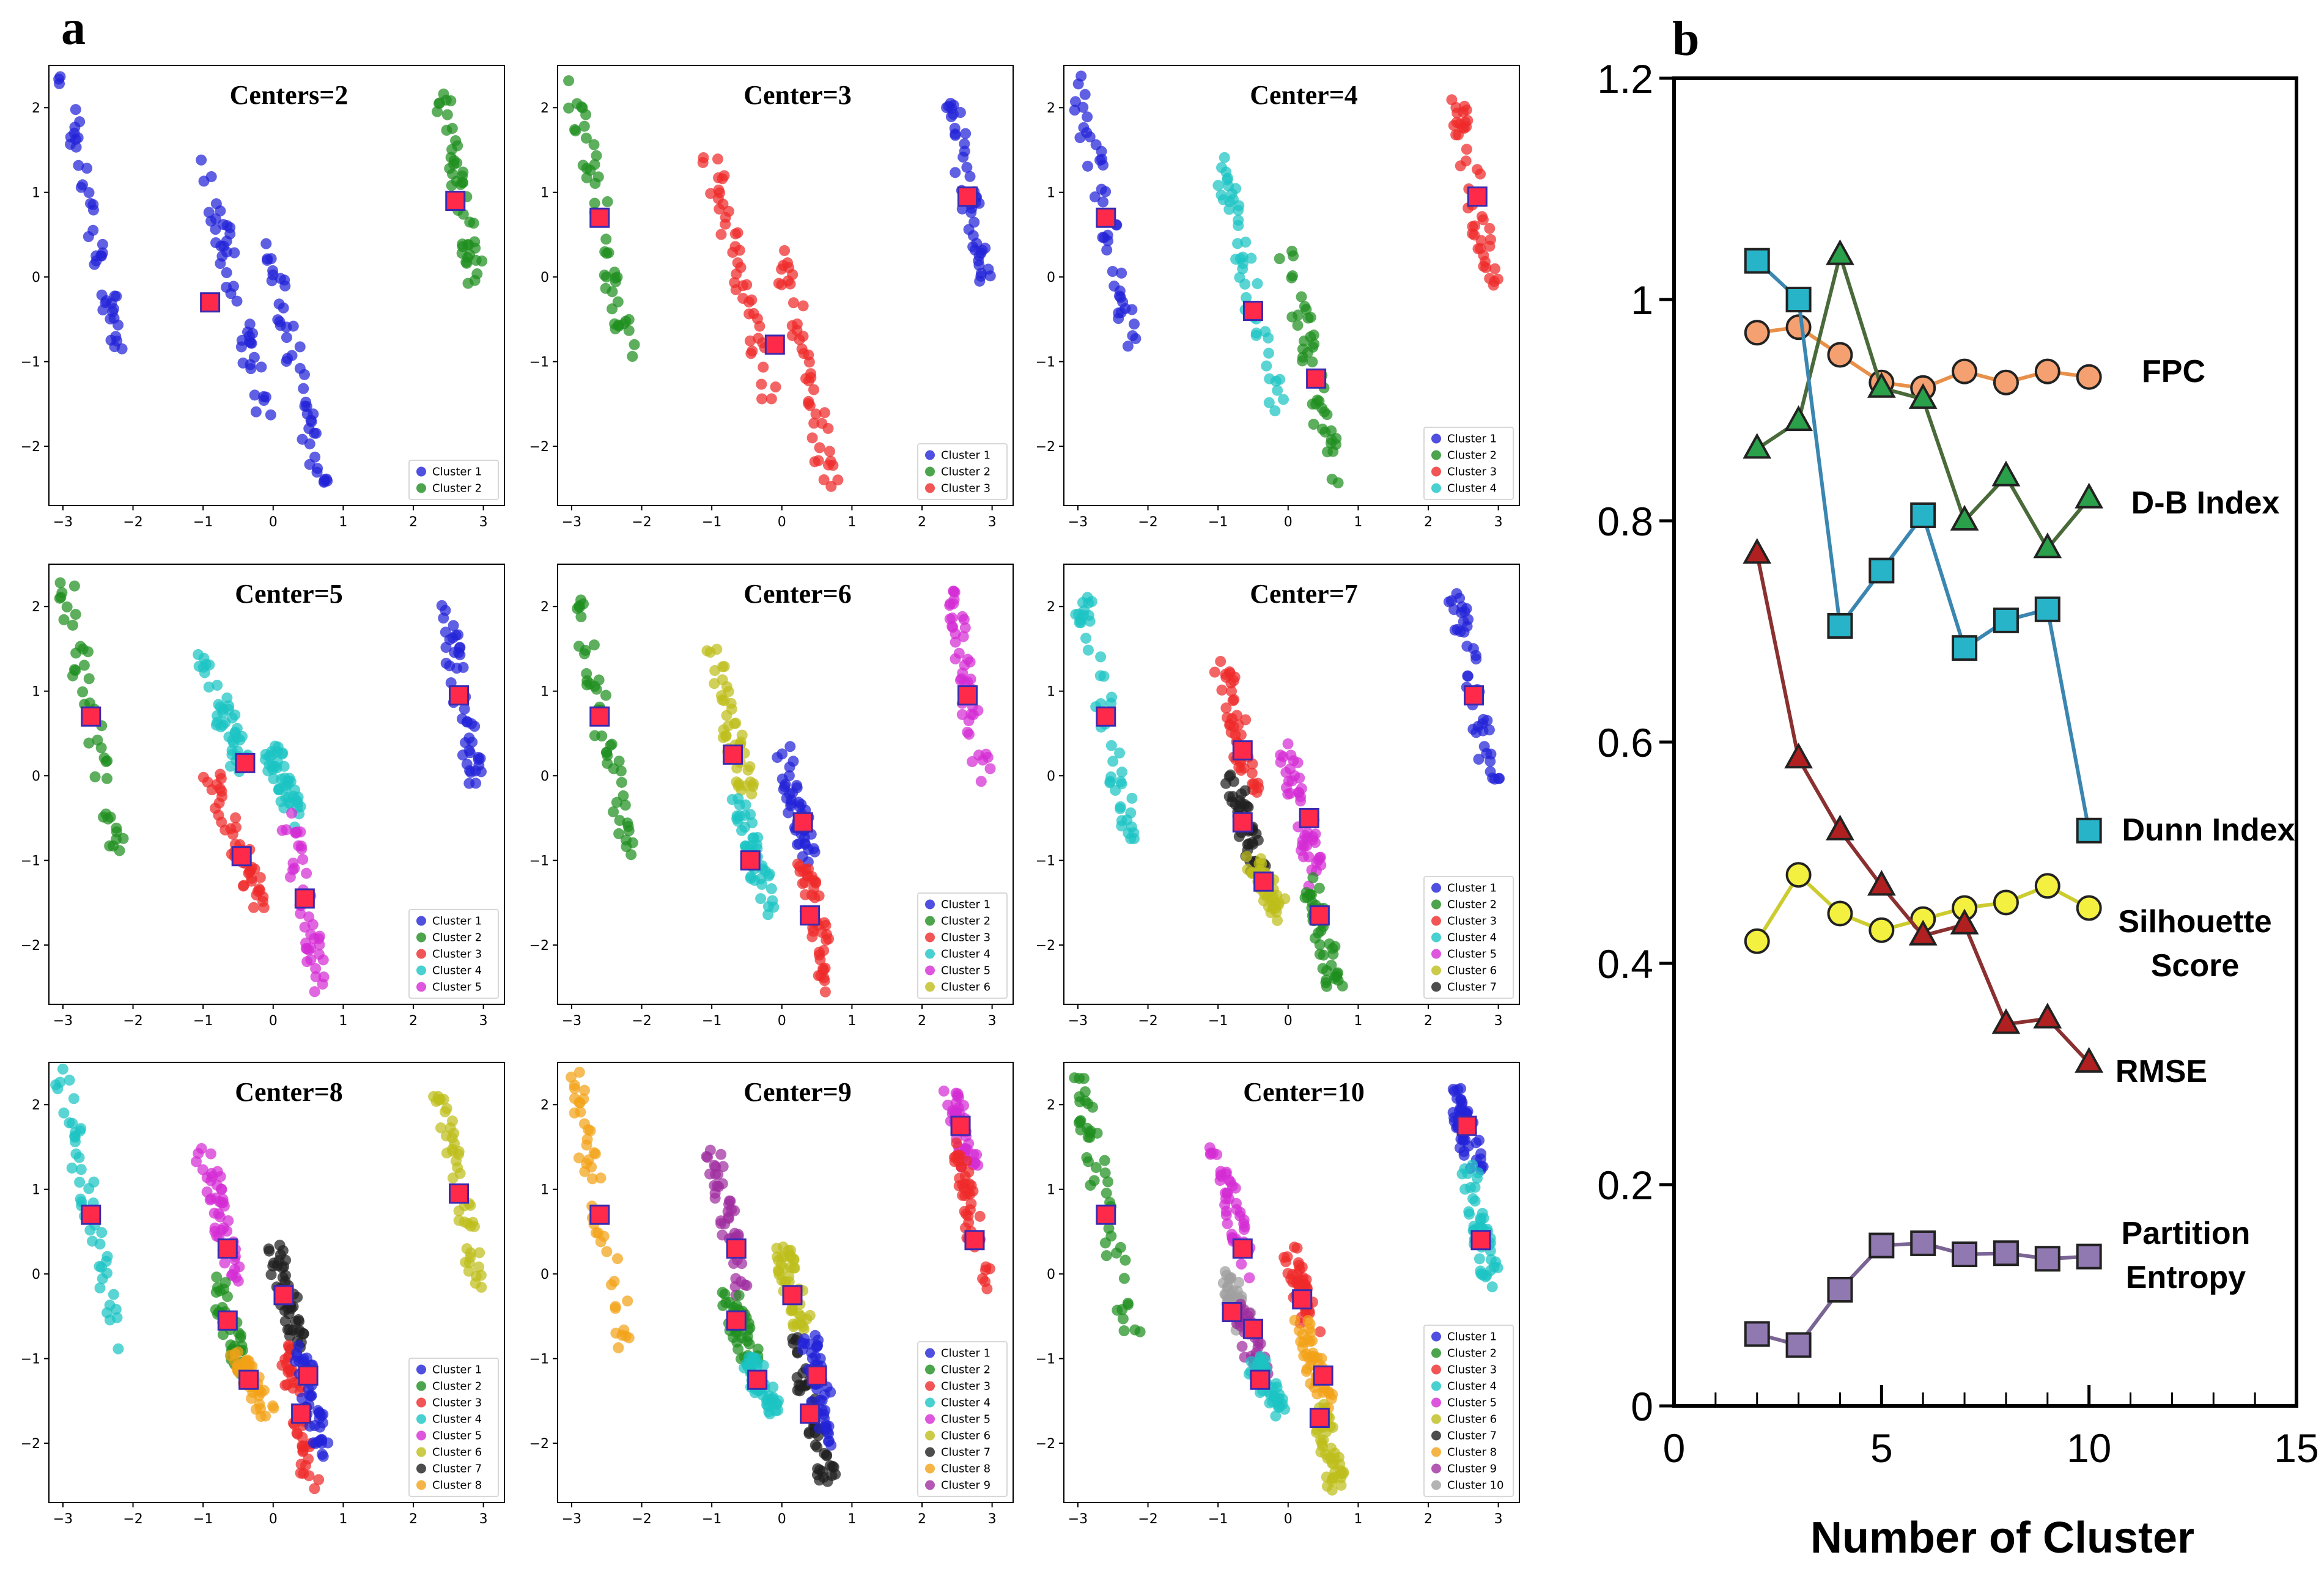  What do you see at coordinates (1625, 78) in the screenshot?
I see `y-tick-label: 1.2` at bounding box center [1625, 78].